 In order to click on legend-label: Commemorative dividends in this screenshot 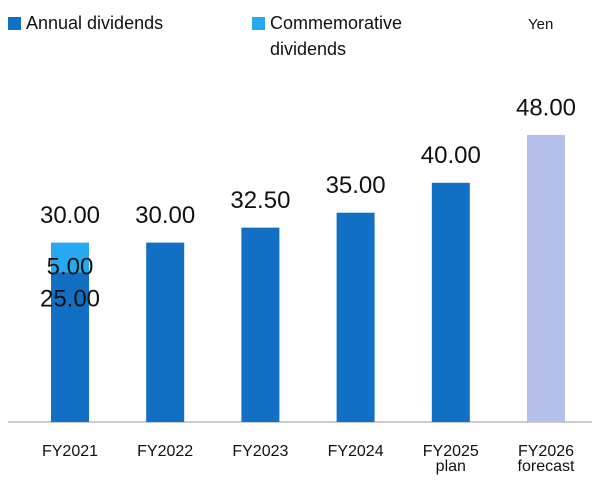, I will do `click(336, 36)`.